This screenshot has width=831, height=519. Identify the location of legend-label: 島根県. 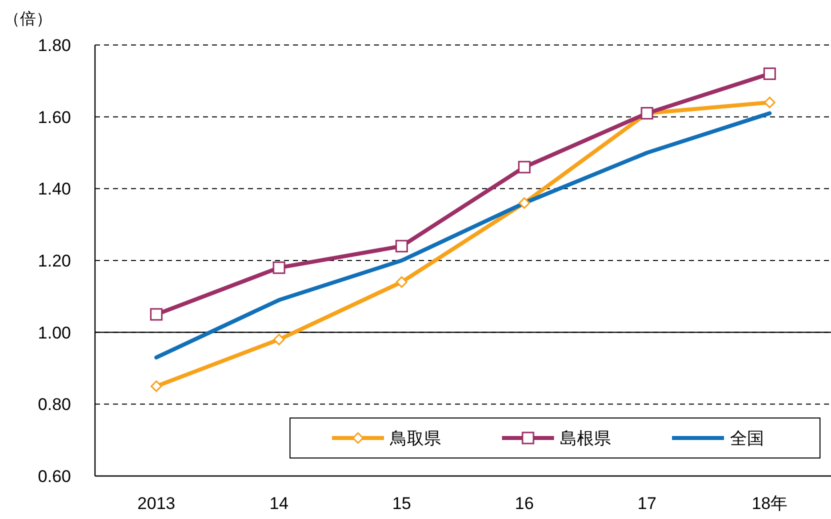
(585, 438).